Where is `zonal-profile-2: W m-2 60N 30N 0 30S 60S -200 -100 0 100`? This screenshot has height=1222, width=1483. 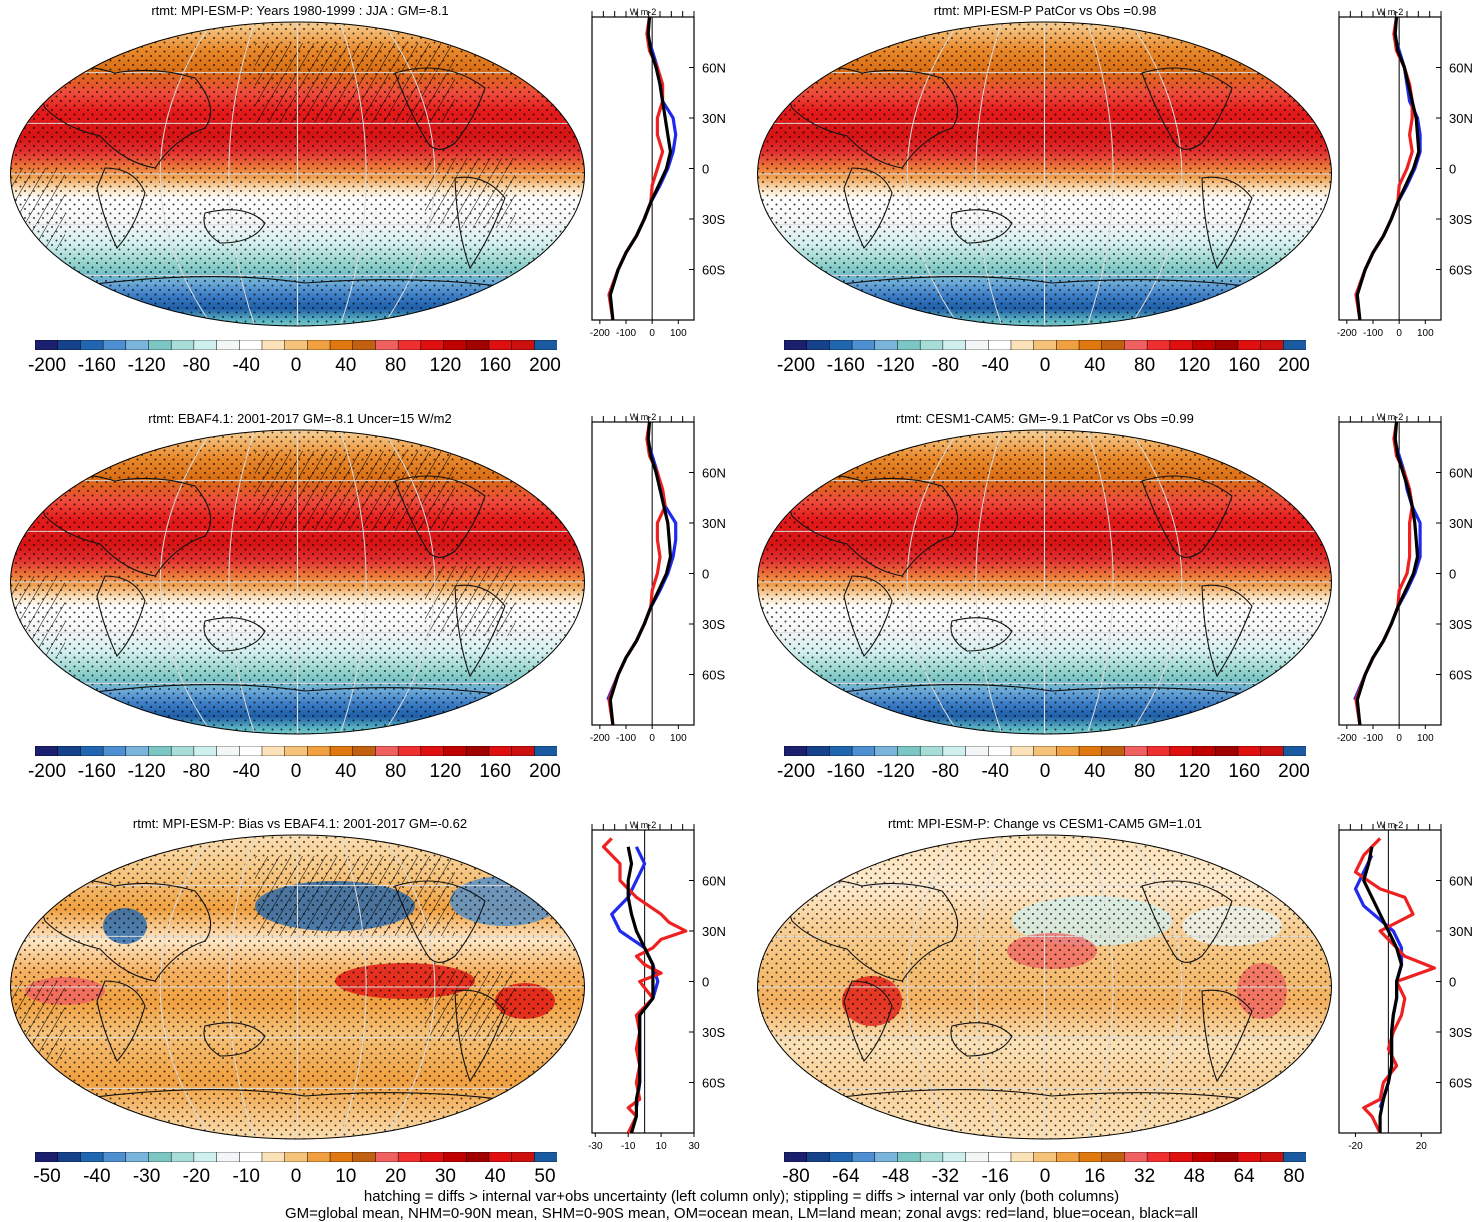
zonal-profile-2: W m-2 60N 30N 0 30S 60S -200 -100 0 100 is located at coordinates (1405, 173).